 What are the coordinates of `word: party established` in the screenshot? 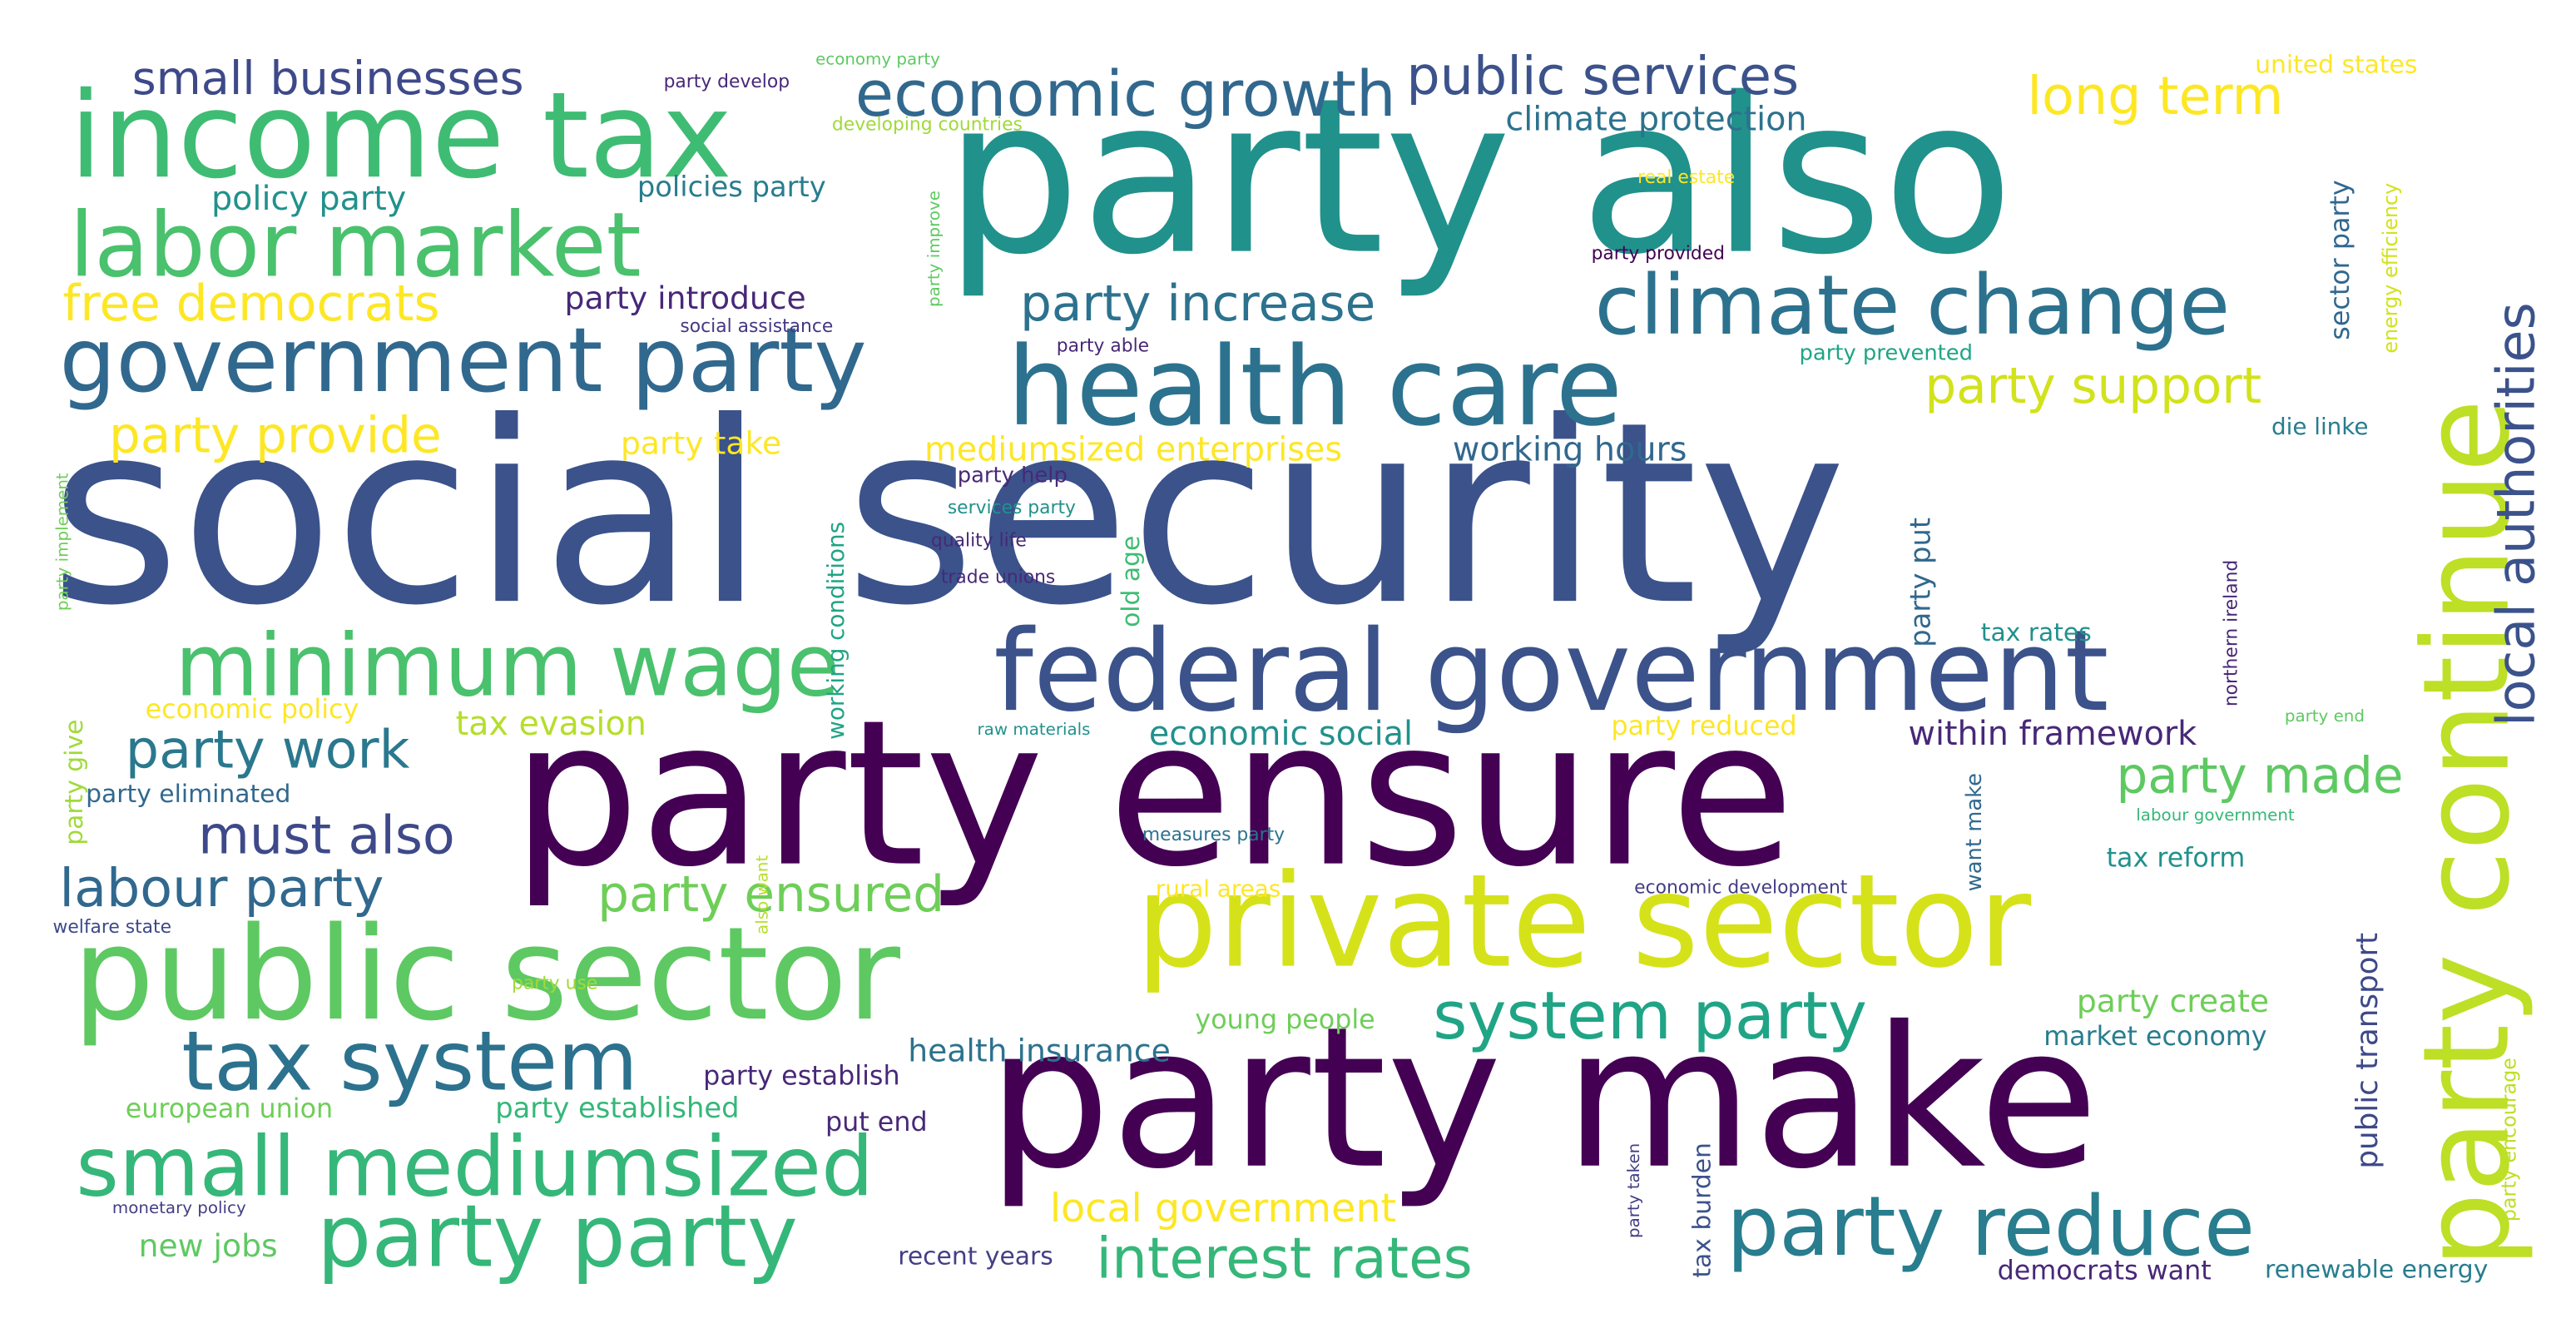 It's located at (618, 1110).